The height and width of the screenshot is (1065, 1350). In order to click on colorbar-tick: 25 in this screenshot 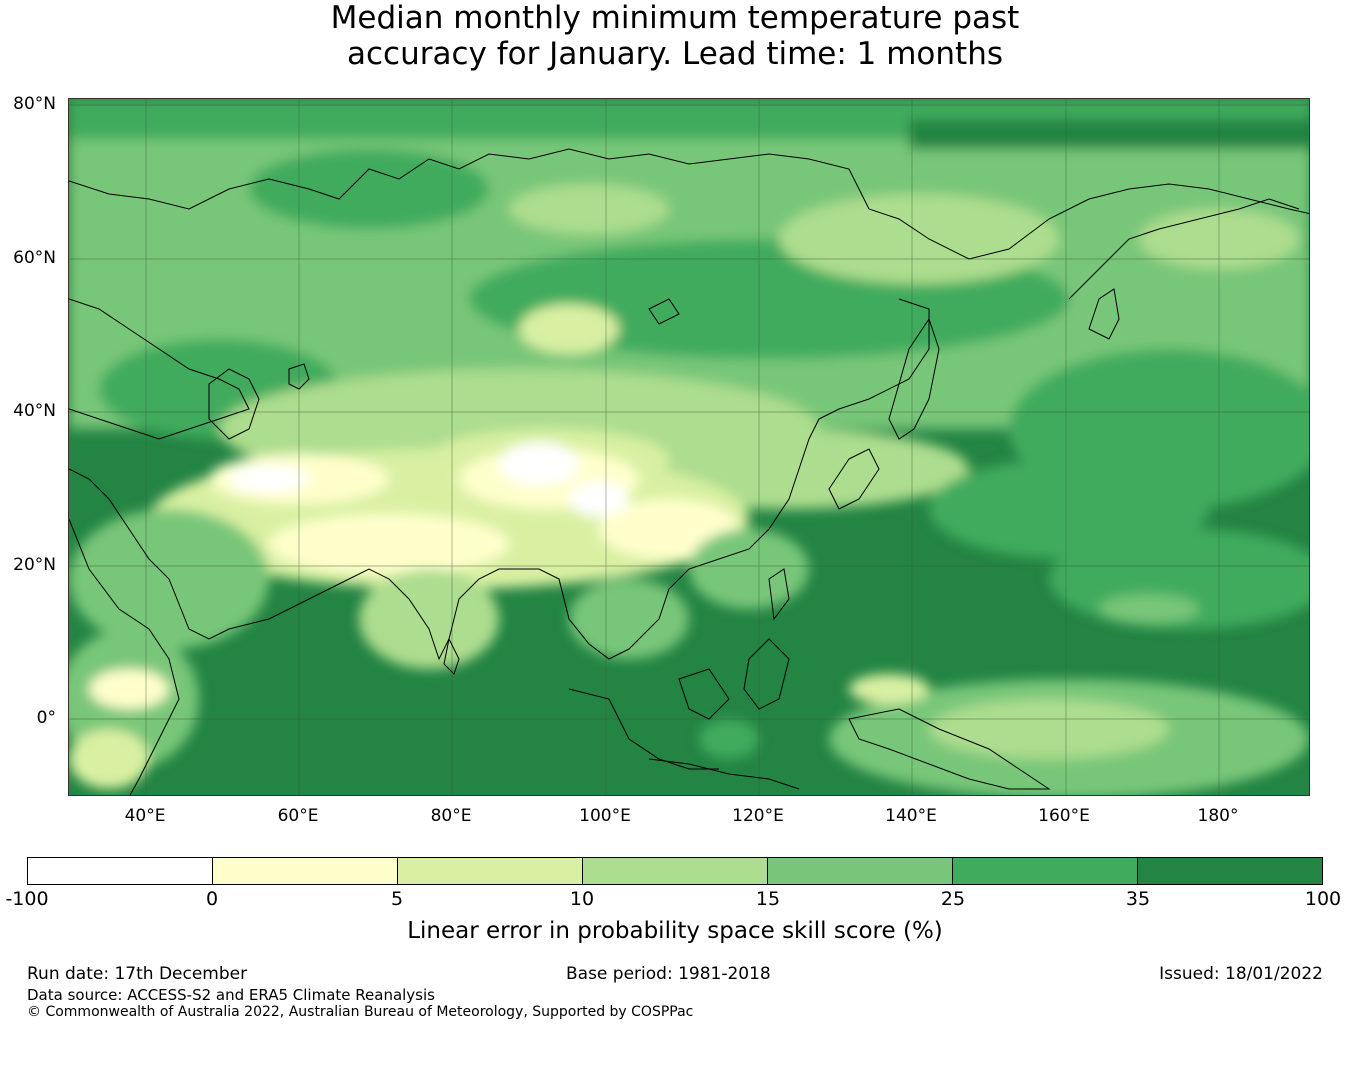, I will do `click(953, 899)`.